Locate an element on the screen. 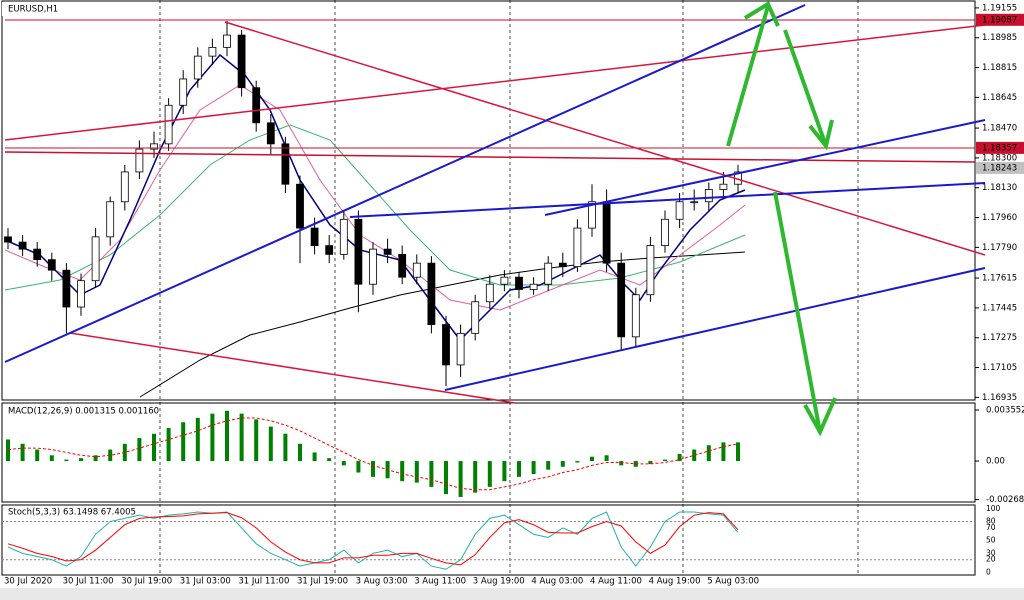 The height and width of the screenshot is (600, 1024). y-tick-label: 1.18815 is located at coordinates (999, 68).